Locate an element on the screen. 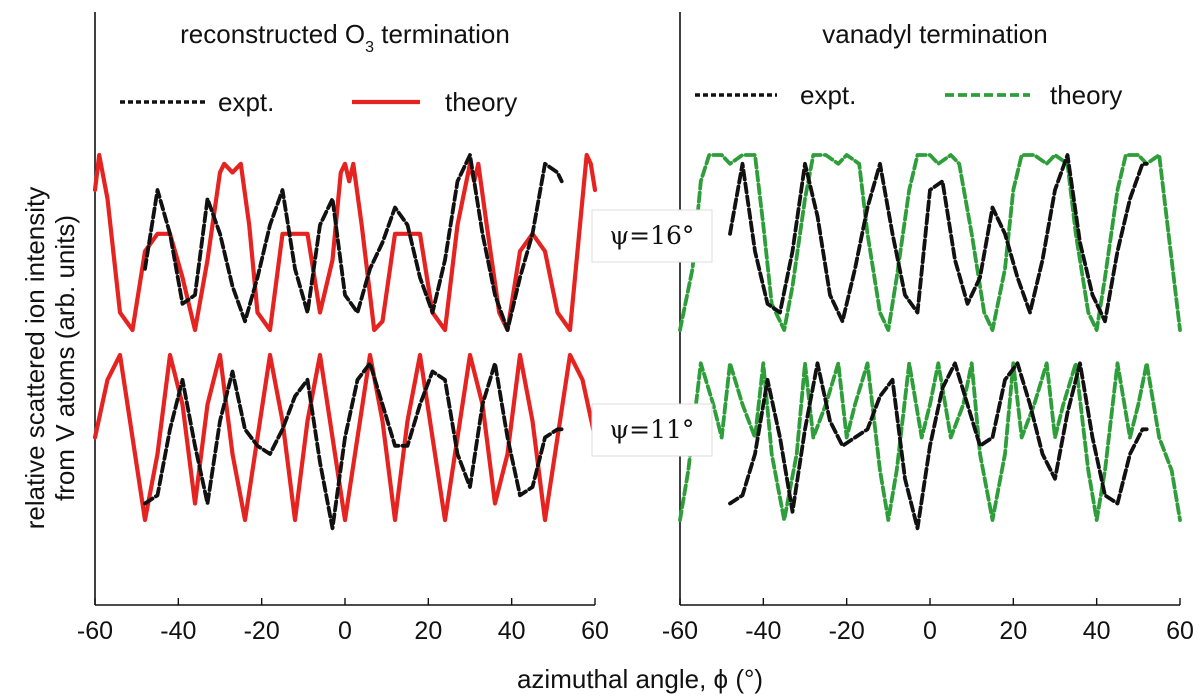 The height and width of the screenshot is (700, 1203). o3-panel-title: reconstructed O3 termination is located at coordinates (345, 37).